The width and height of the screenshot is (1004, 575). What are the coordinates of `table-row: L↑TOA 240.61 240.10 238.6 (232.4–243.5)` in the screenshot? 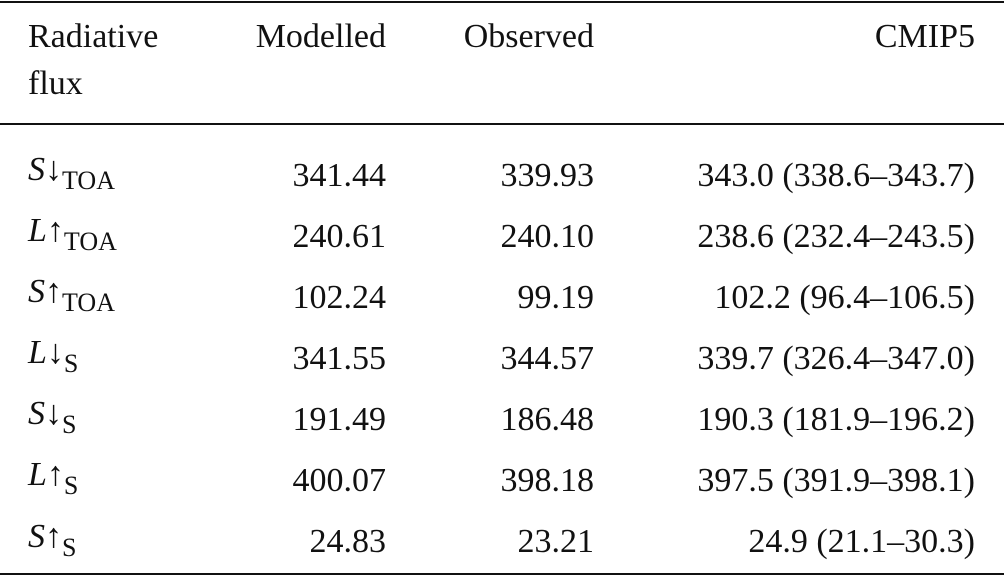 It's located at (502, 236).